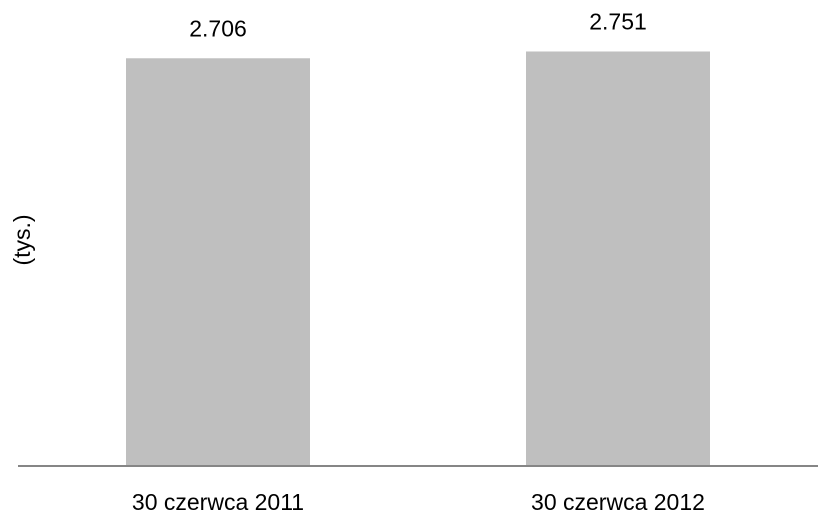 Image resolution: width=818 pixels, height=517 pixels. What do you see at coordinates (218, 502) in the screenshot?
I see `category-label-1: 30 czerwca 2011` at bounding box center [218, 502].